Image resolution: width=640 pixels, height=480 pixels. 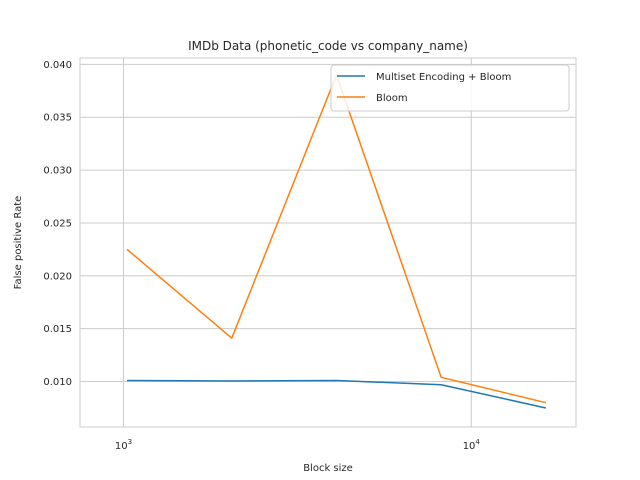 I want to click on y-axis-ticks: 0.010 0.015 0.020 0.025 0.030 0.035 0.040, so click(x=57, y=224).